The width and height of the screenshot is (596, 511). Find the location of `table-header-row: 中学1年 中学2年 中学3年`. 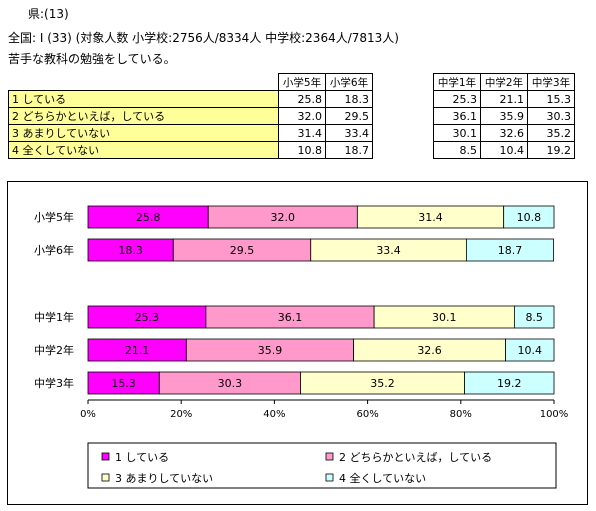

table-header-row: 中学1年 中学2年 中学3年 is located at coordinates (504, 82).